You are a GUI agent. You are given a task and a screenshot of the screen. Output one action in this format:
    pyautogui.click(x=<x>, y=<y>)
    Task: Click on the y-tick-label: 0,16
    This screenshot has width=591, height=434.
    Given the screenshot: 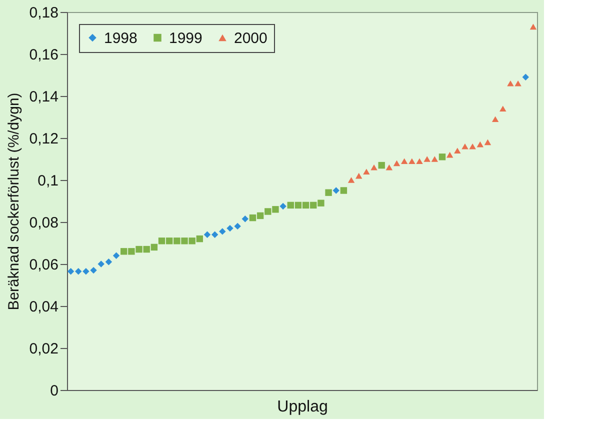 What is the action you would take?
    pyautogui.click(x=43, y=55)
    